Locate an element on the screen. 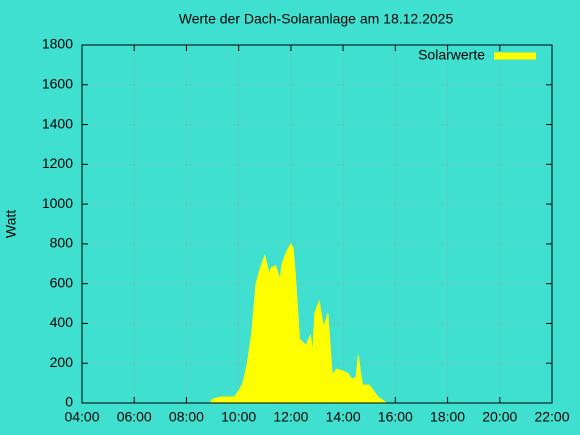 The image size is (580, 435). x-tick-label: 10:00 is located at coordinates (238, 417).